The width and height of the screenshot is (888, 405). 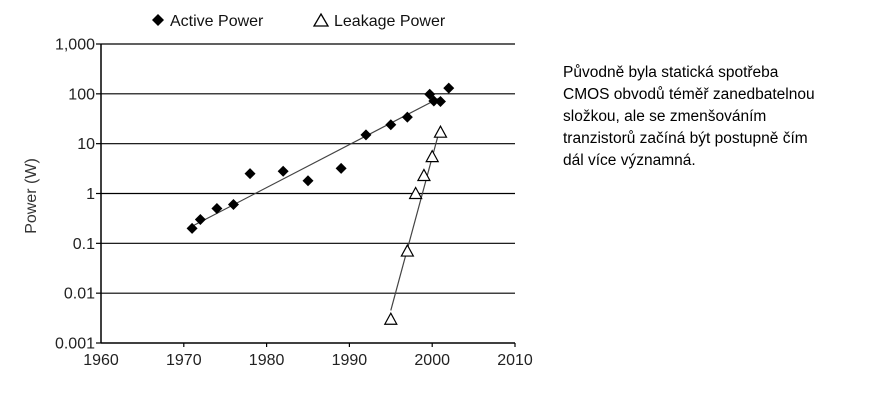 I want to click on y-axis-label: Power (W), so click(x=31, y=196).